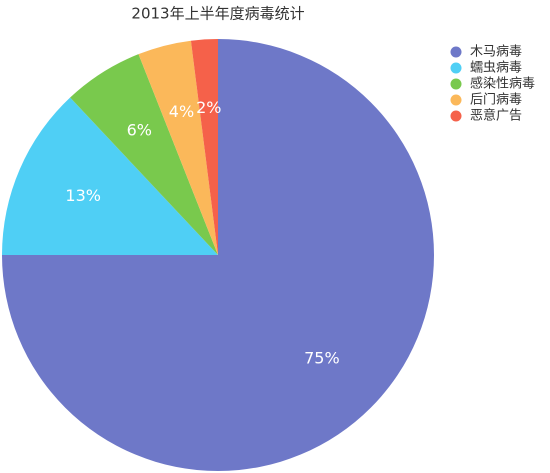 The height and width of the screenshot is (473, 550). What do you see at coordinates (496, 68) in the screenshot?
I see `legend-label: 蠕虫病毒` at bounding box center [496, 68].